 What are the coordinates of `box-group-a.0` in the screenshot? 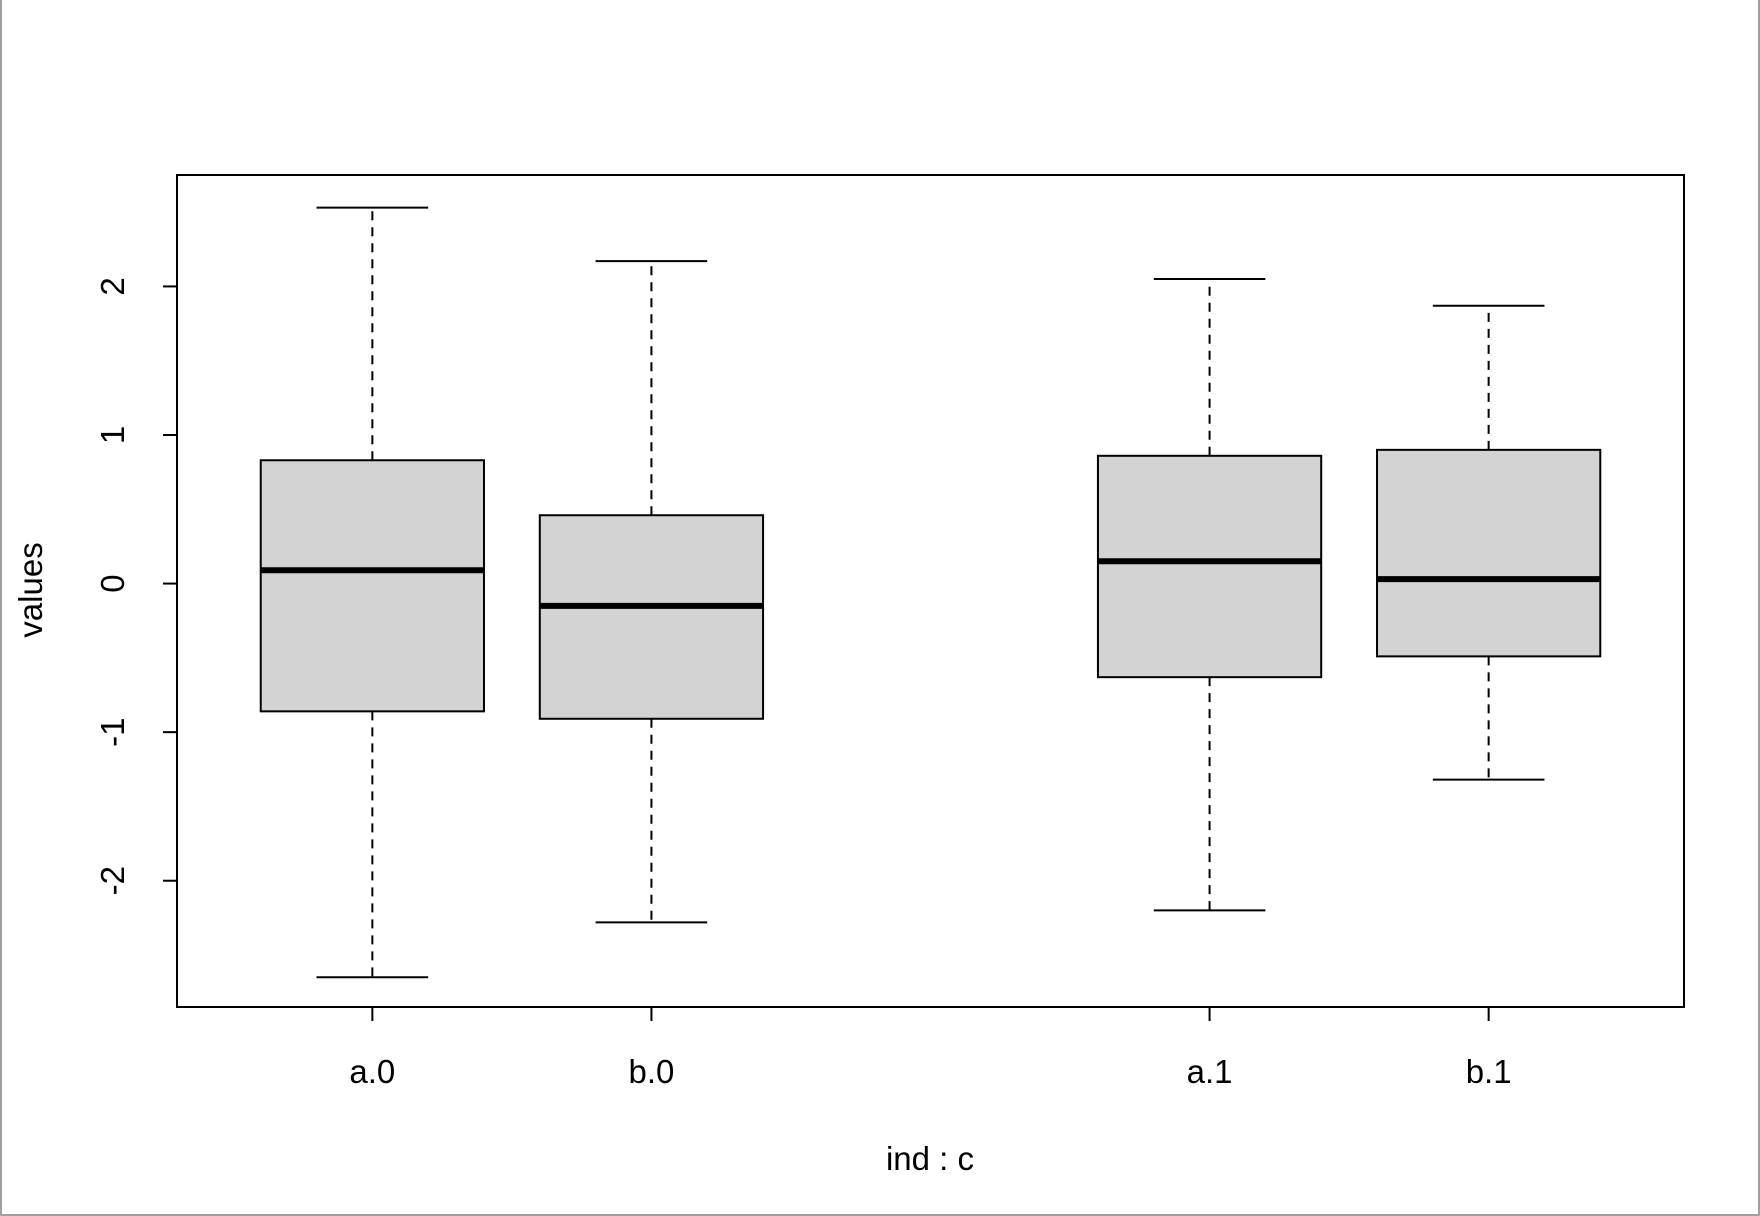 It's located at (372, 592).